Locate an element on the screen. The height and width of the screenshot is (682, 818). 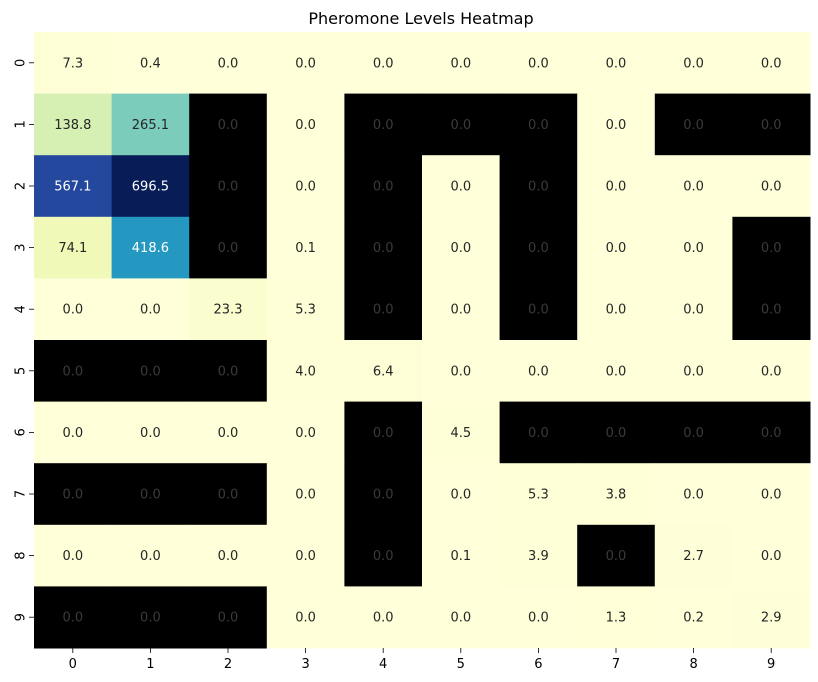
y-axis-ticks: 0 1 2 3 4 5 6 7 8 9 is located at coordinates (24, 340).